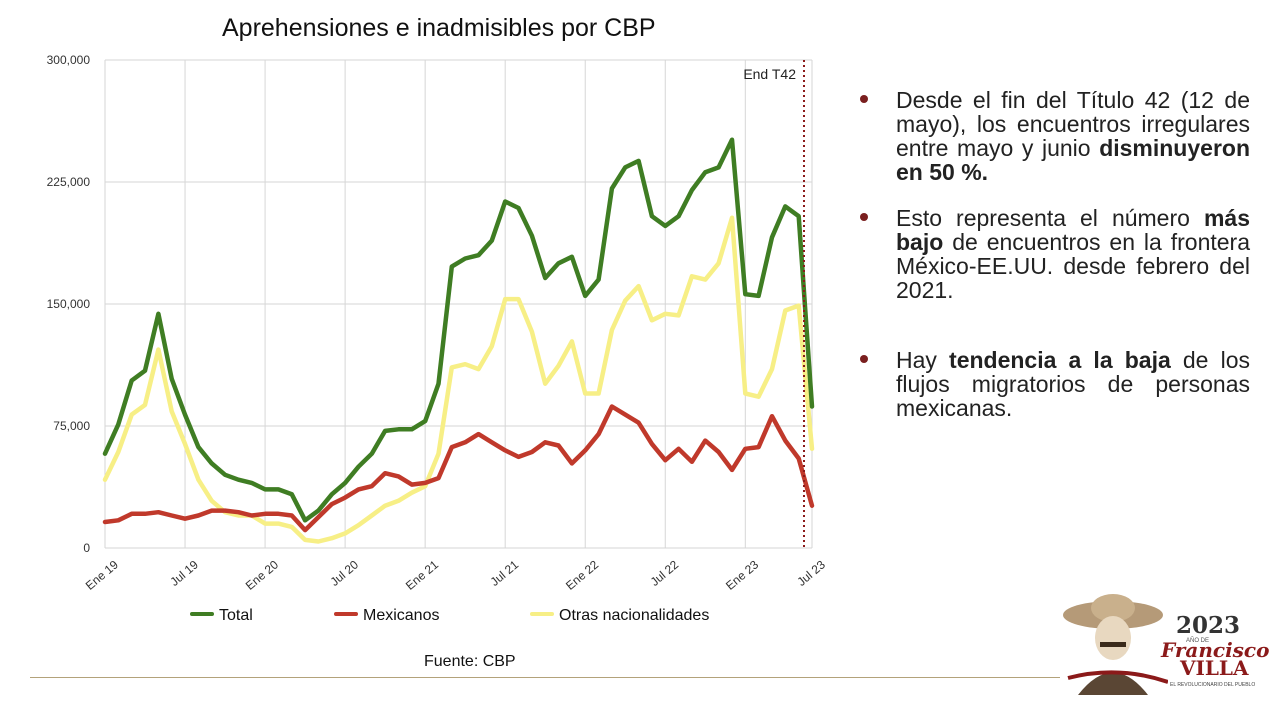  I want to click on footer-divider, so click(545, 677).